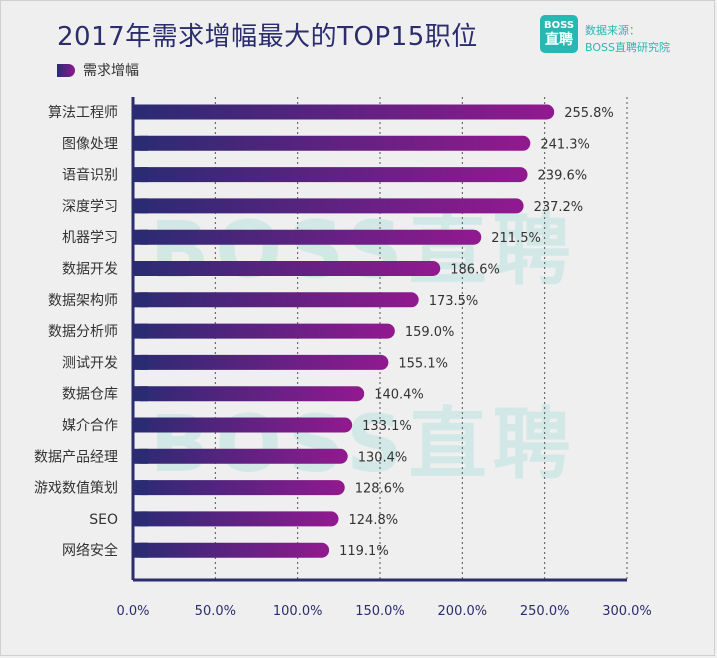 This screenshot has width=717, height=658. I want to click on x-tick-label: 300.0%, so click(627, 611).